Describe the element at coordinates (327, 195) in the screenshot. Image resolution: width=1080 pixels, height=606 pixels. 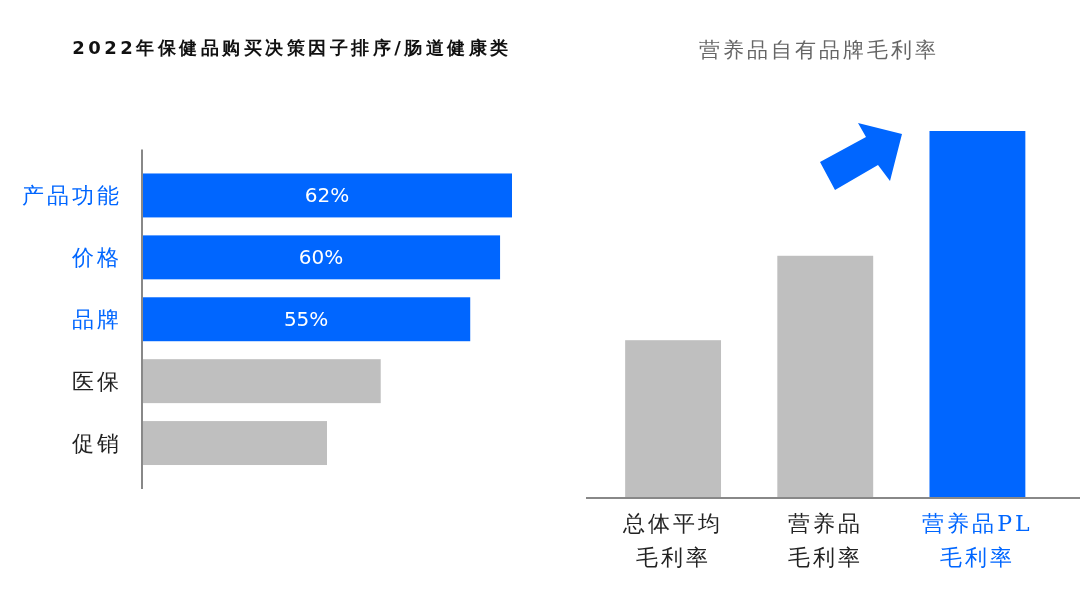
I see `value-label: 62%` at that location.